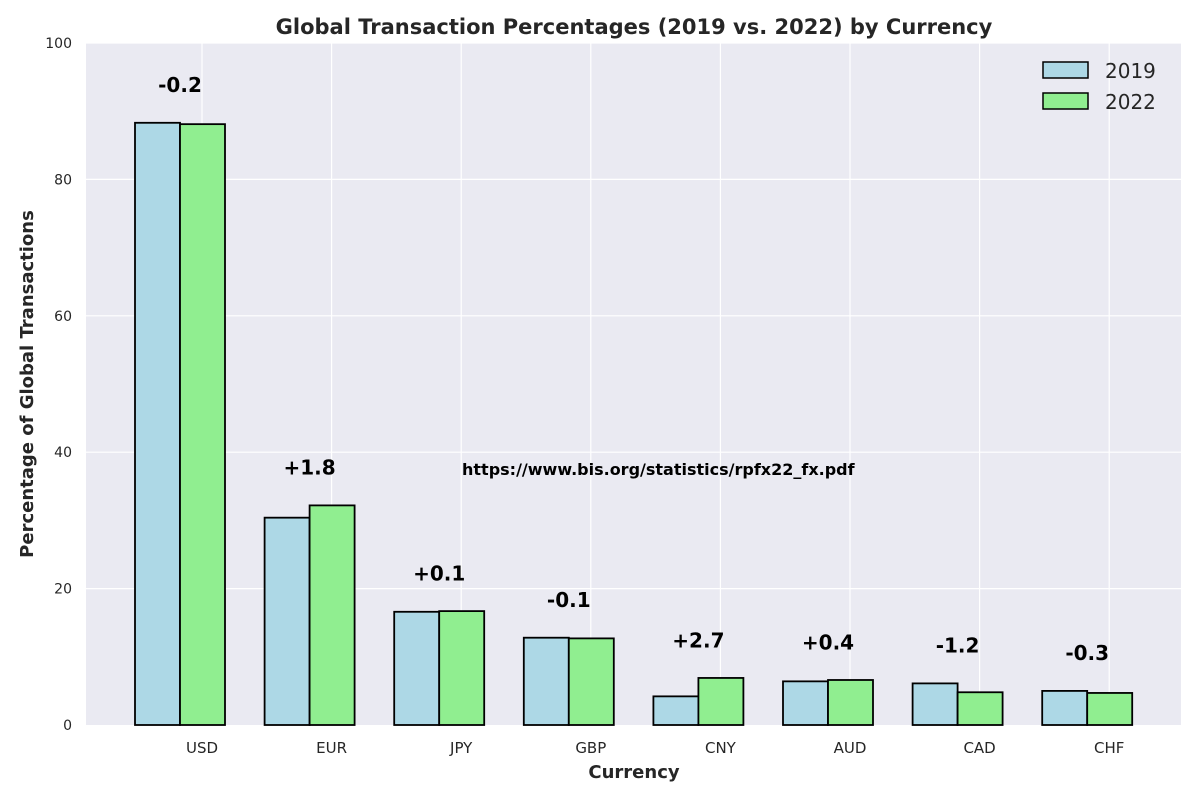 Image resolution: width=1200 pixels, height=804 pixels. Describe the element at coordinates (67, 726) in the screenshot. I see `y-tick-label: 0` at that location.